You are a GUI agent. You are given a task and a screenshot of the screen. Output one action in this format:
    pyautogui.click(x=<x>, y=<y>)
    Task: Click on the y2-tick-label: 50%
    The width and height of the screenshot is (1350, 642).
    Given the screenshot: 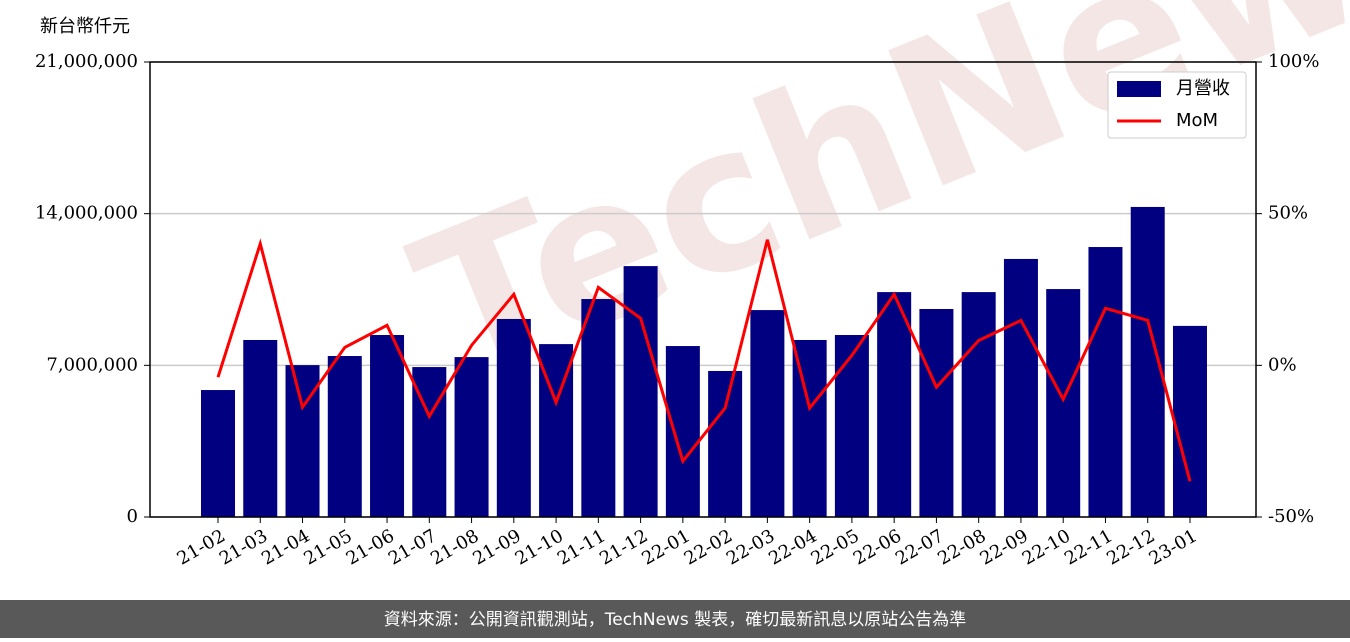 What is the action you would take?
    pyautogui.click(x=1288, y=213)
    